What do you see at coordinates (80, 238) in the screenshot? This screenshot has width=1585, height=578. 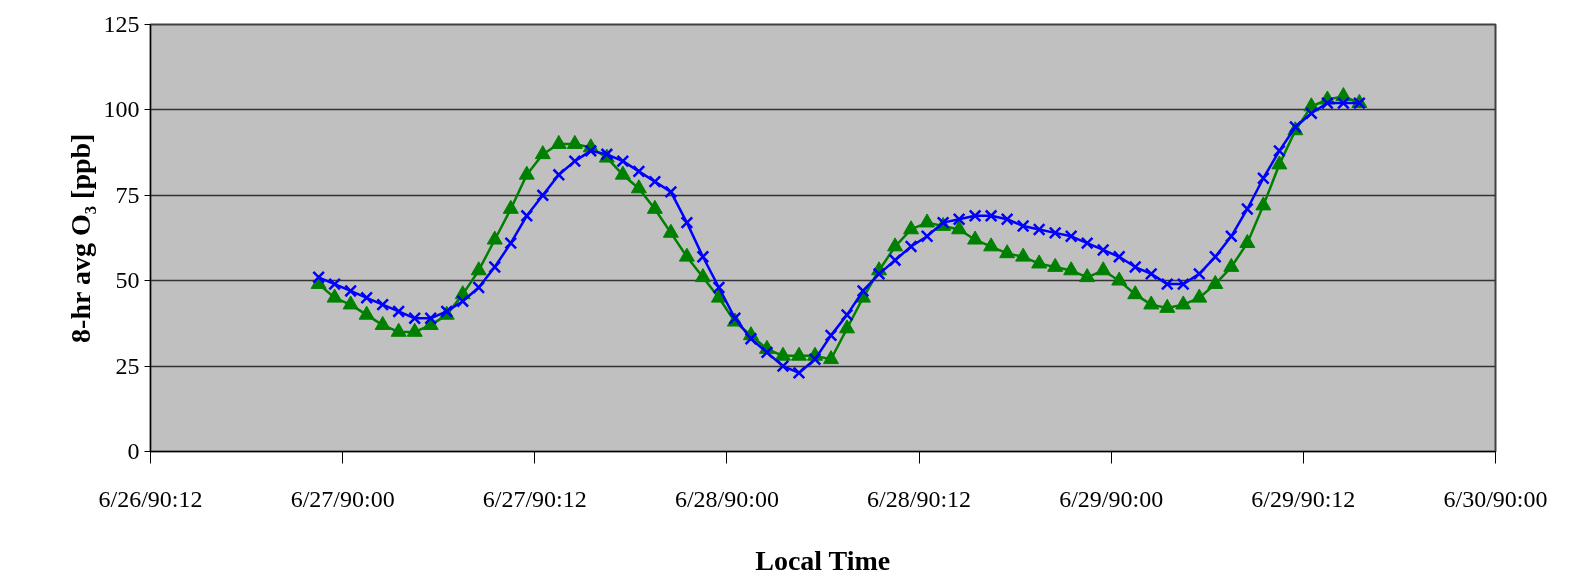 I see `y-axis-title: 8-hr avg O₃ [ppb]` at bounding box center [80, 238].